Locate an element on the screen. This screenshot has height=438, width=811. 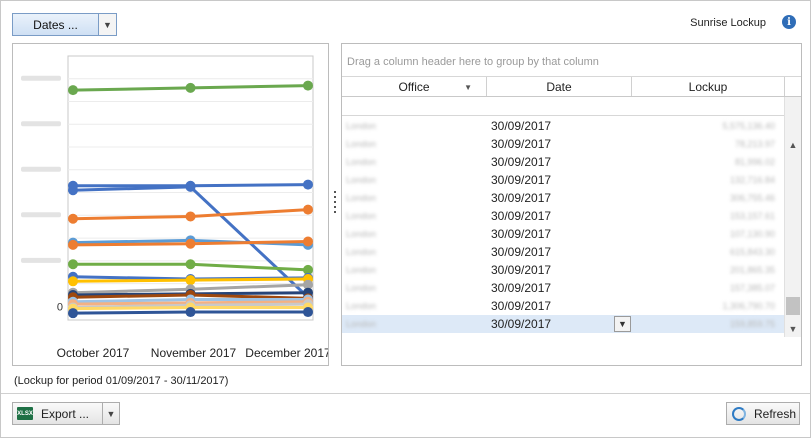
scroll-thumb is located at coordinates (793, 306).